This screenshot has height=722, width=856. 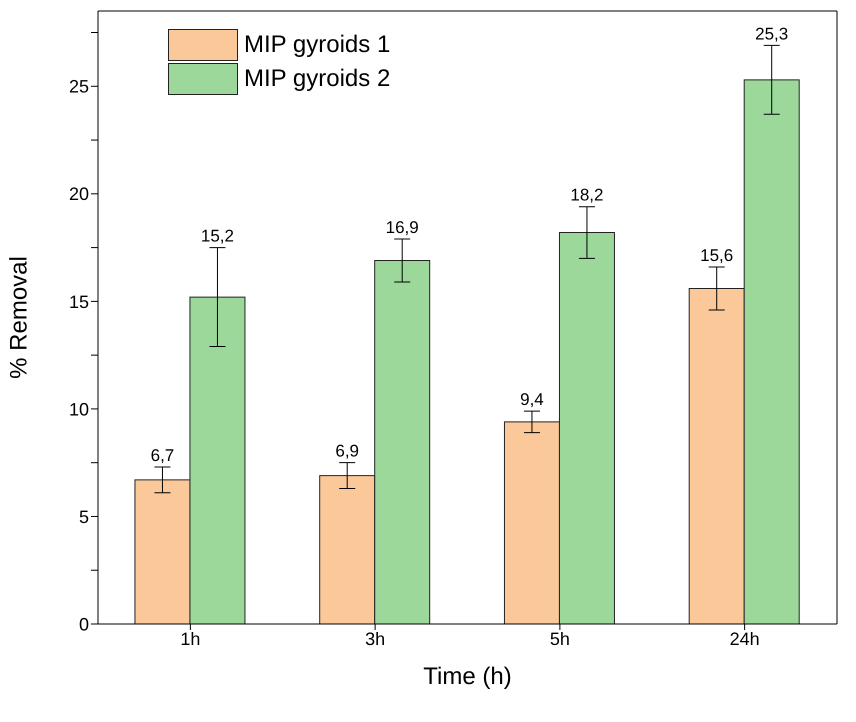 I want to click on y-tick-label: 10, so click(x=78, y=409).